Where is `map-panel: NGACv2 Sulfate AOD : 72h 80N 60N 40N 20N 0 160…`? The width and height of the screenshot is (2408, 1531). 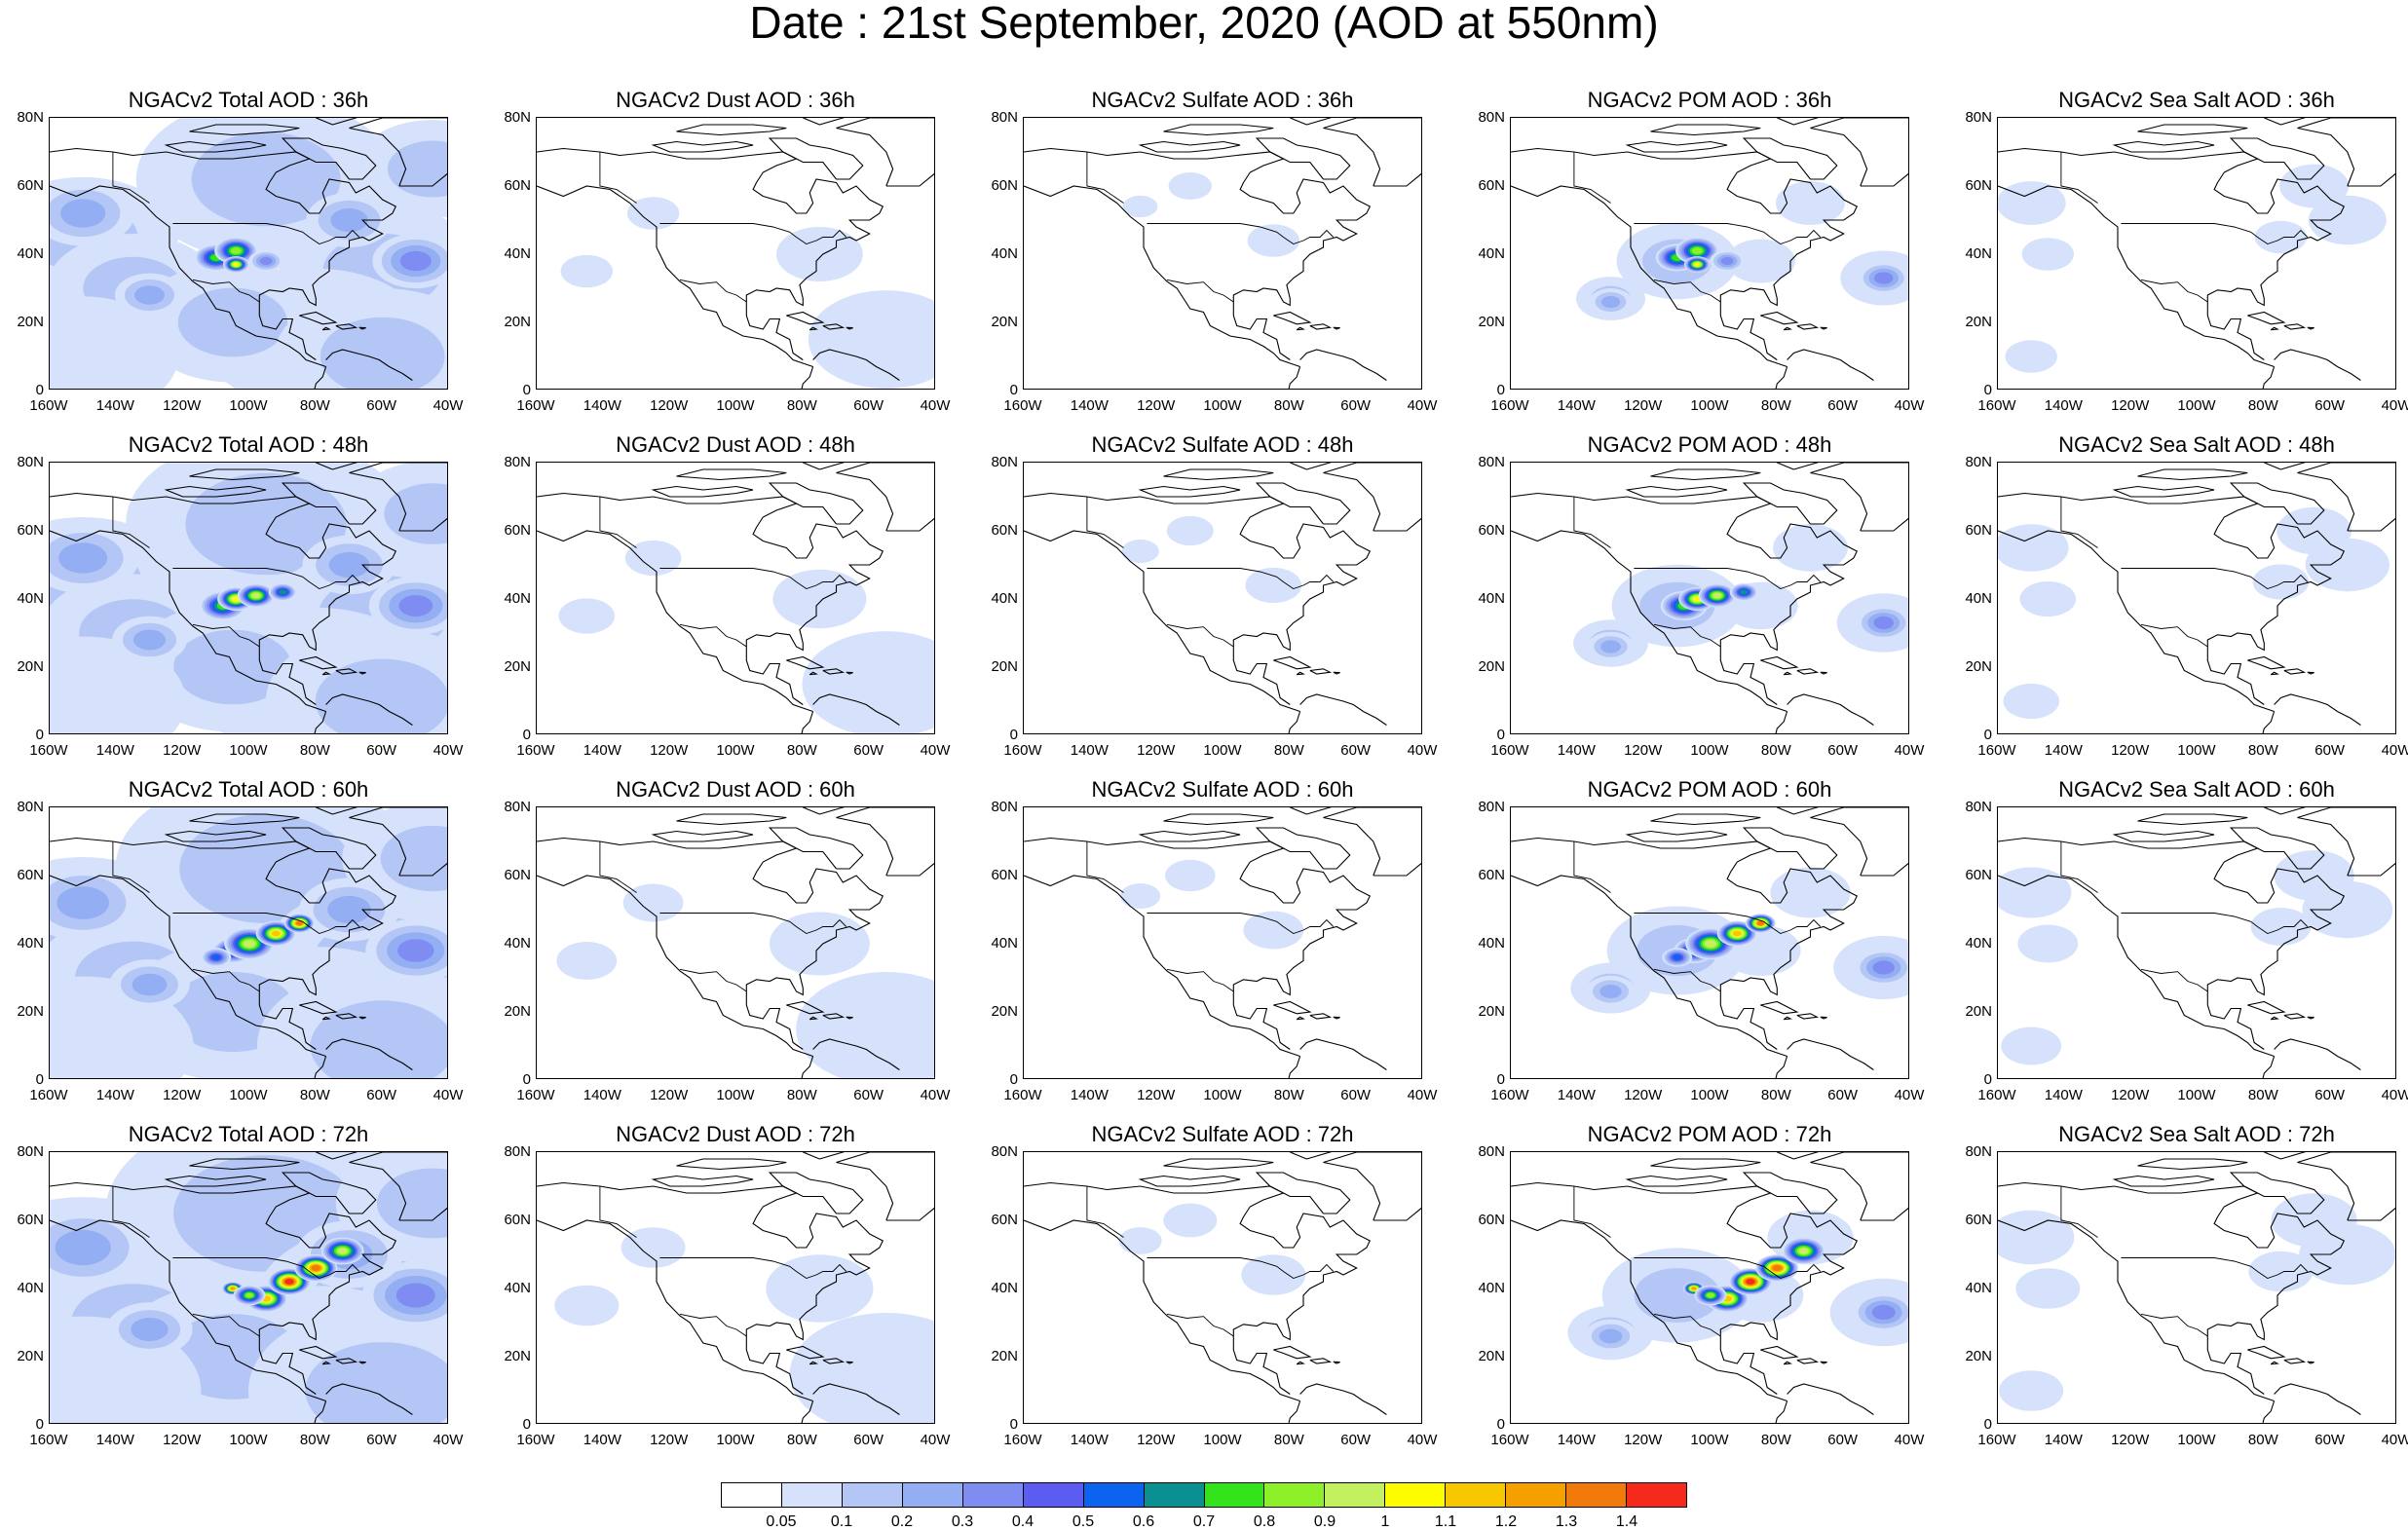
map-panel: NGACv2 Sulfate AOD : 72h 80N 60N 40N 20N 0 160… is located at coordinates (1217, 1281).